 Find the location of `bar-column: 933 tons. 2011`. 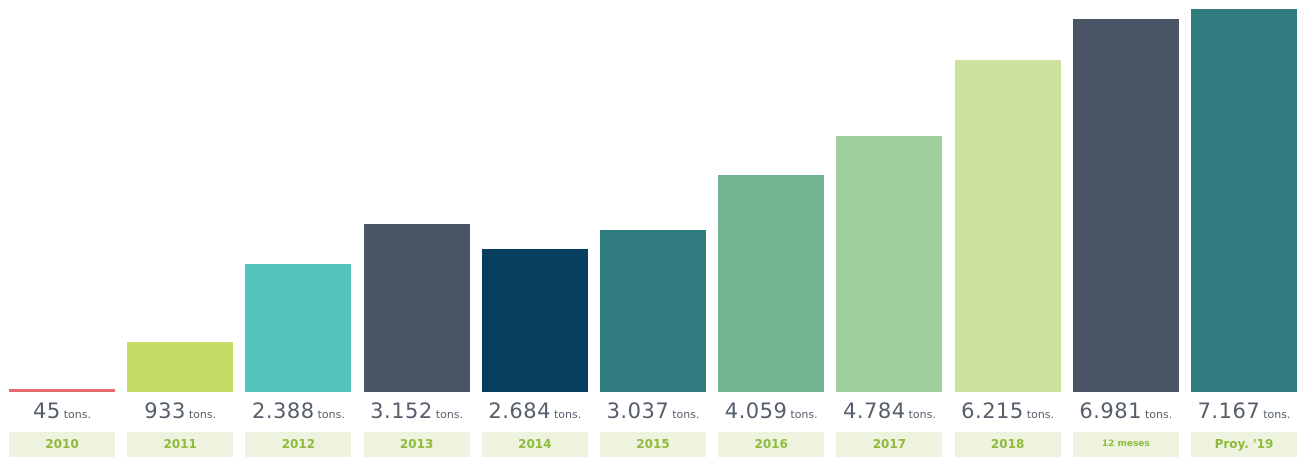

bar-column: 933 tons. 2011 is located at coordinates (180, 229).